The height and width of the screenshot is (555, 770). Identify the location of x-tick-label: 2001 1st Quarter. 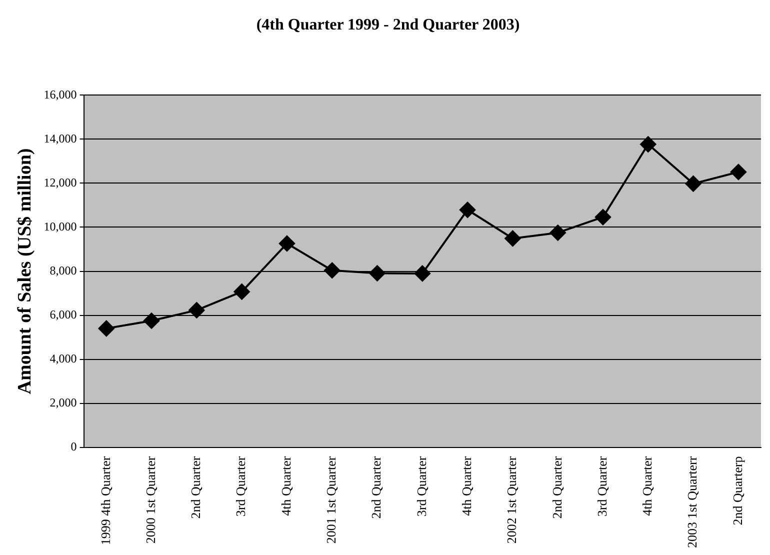
(331, 500).